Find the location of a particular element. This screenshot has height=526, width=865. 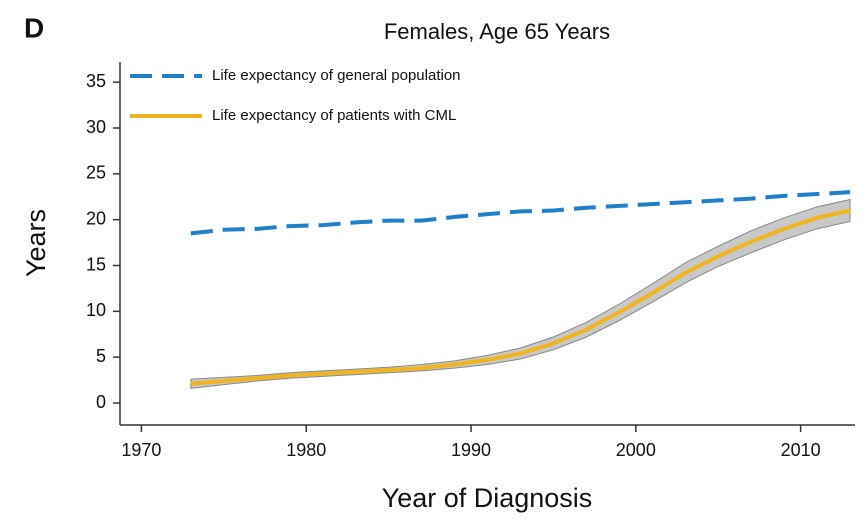

panel-label: D is located at coordinates (34, 27).